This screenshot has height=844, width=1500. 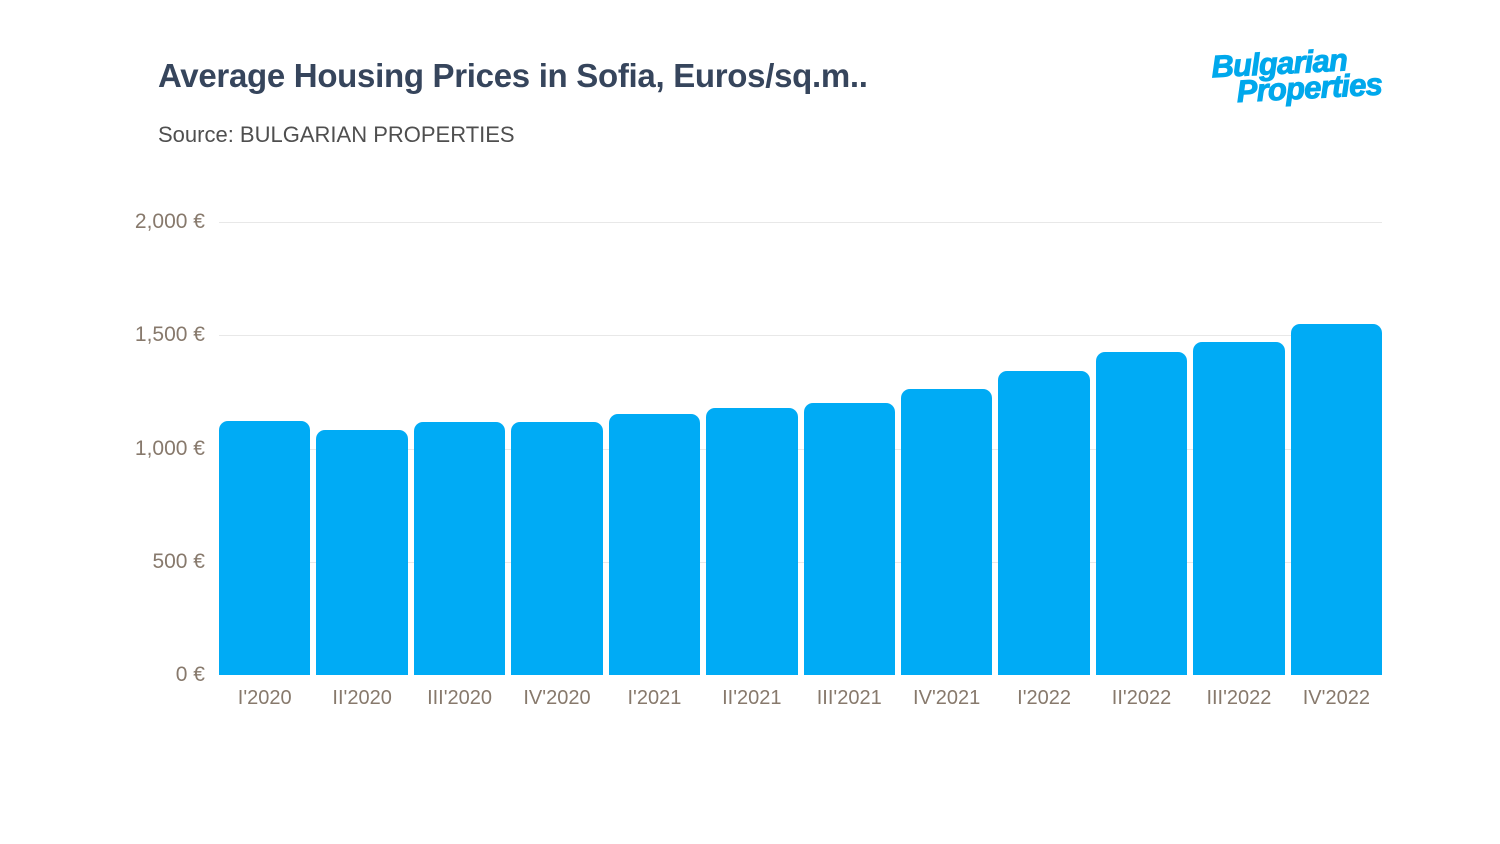 I want to click on x-tick-label: I'2022, so click(x=1044, y=698).